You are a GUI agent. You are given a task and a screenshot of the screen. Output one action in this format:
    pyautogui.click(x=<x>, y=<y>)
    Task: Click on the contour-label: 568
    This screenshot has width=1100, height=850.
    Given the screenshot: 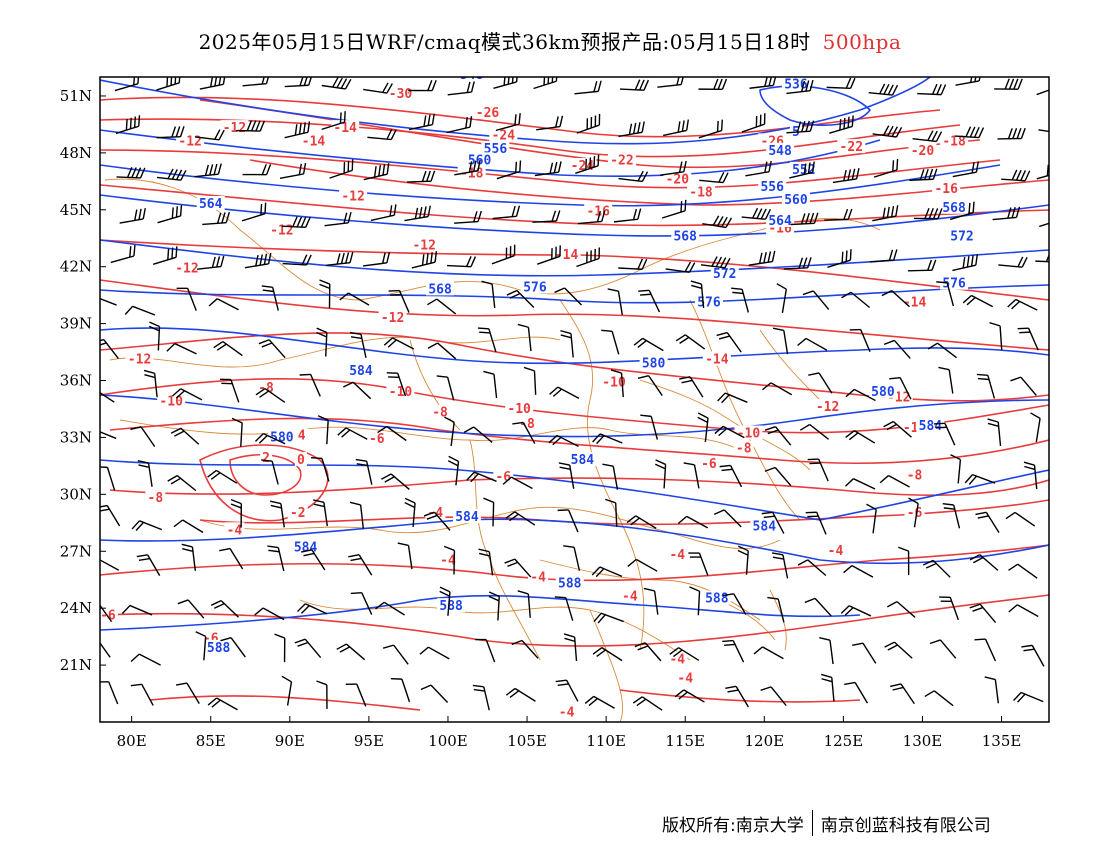 What is the action you would take?
    pyautogui.click(x=685, y=236)
    